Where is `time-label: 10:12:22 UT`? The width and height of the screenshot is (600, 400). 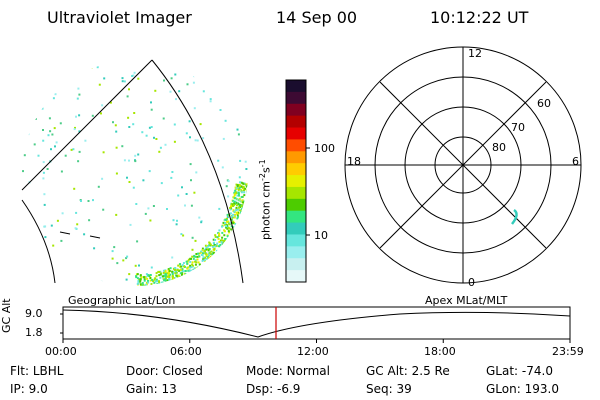 time-label: 10:12:22 UT is located at coordinates (479, 17).